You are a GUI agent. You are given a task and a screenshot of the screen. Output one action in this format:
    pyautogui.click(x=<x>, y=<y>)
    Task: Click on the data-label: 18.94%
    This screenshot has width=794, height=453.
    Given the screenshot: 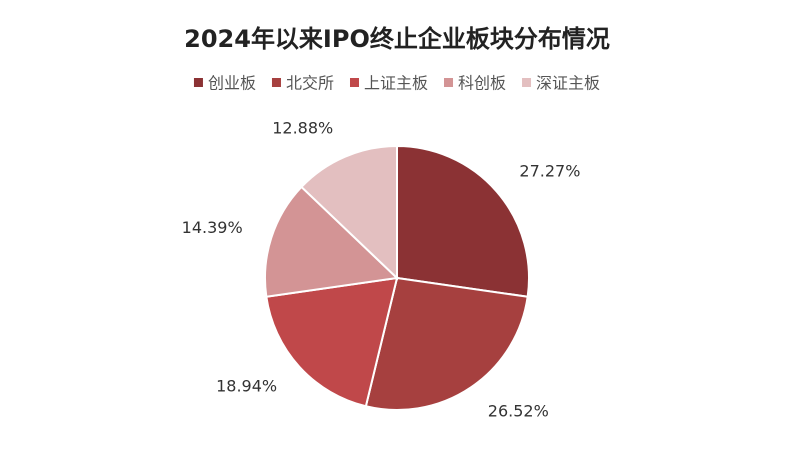 What is the action you would take?
    pyautogui.click(x=246, y=385)
    